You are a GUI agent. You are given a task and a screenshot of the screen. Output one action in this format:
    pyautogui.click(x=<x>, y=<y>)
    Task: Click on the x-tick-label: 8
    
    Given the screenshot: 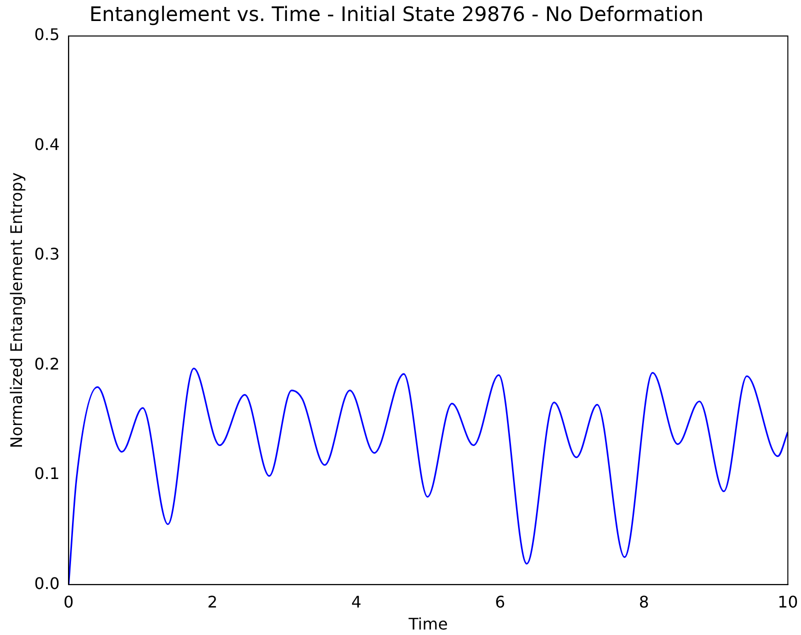 What is the action you would take?
    pyautogui.click(x=644, y=602)
    